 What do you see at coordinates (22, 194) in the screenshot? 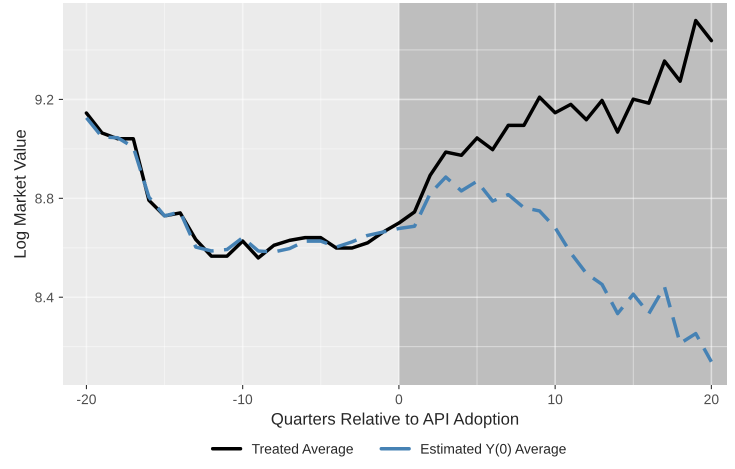
I see `y-axis-title: Log Market Value` at bounding box center [22, 194].